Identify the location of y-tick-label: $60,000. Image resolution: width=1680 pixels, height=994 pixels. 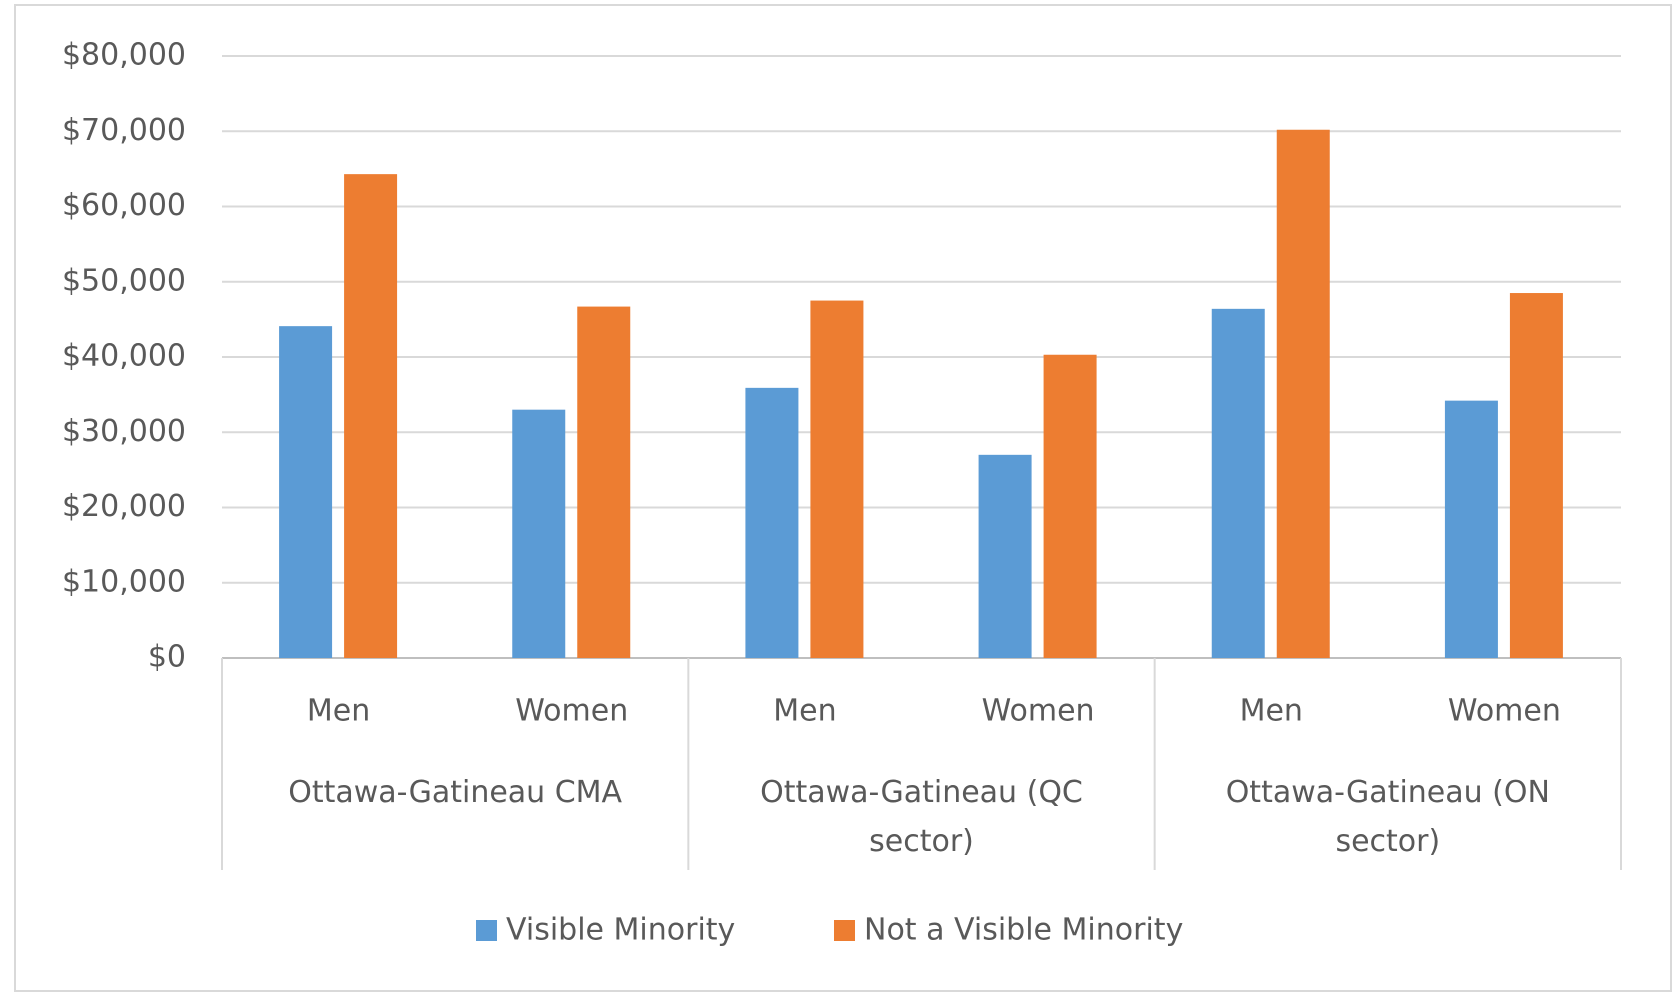
(124, 205).